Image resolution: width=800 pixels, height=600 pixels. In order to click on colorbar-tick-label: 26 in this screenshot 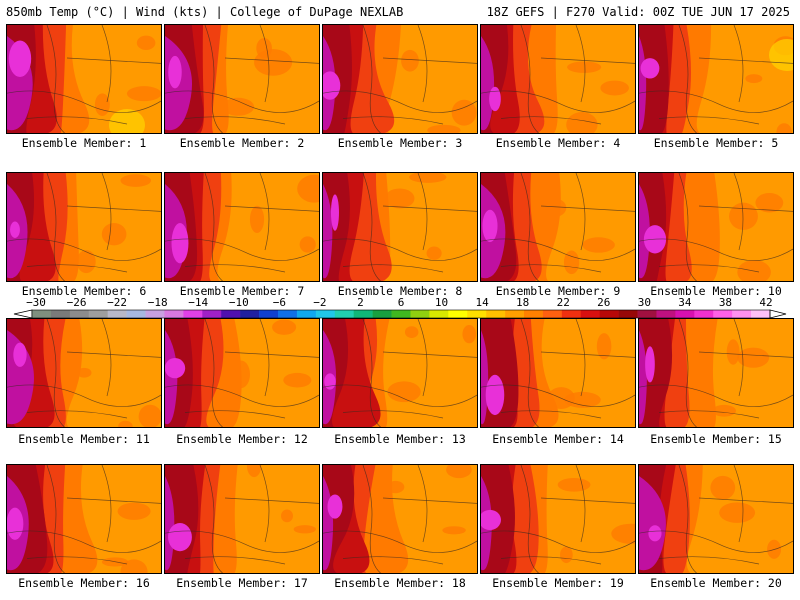, I will do `click(604, 302)`.